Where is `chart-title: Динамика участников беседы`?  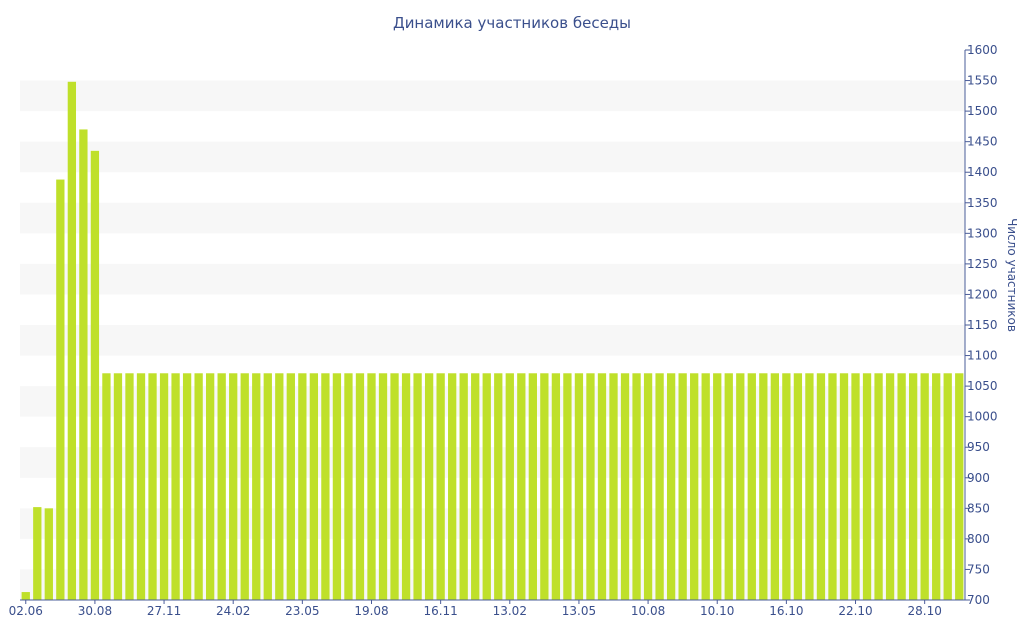 chart-title: Динамика участников беседы is located at coordinates (512, 23).